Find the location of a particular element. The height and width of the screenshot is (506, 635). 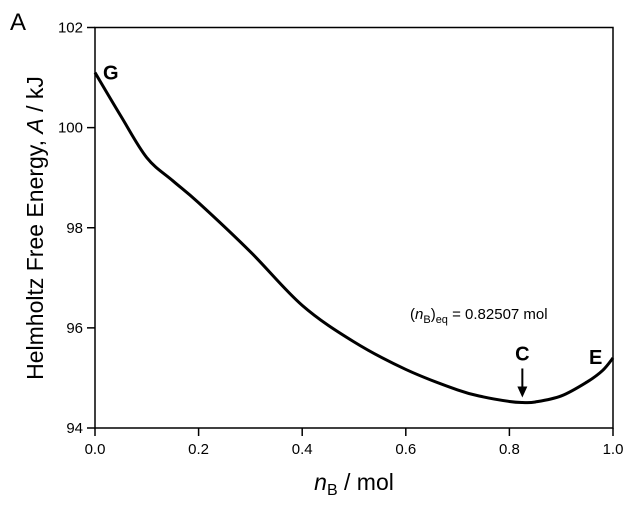

y-tick-label: 94 is located at coordinates (74, 428).